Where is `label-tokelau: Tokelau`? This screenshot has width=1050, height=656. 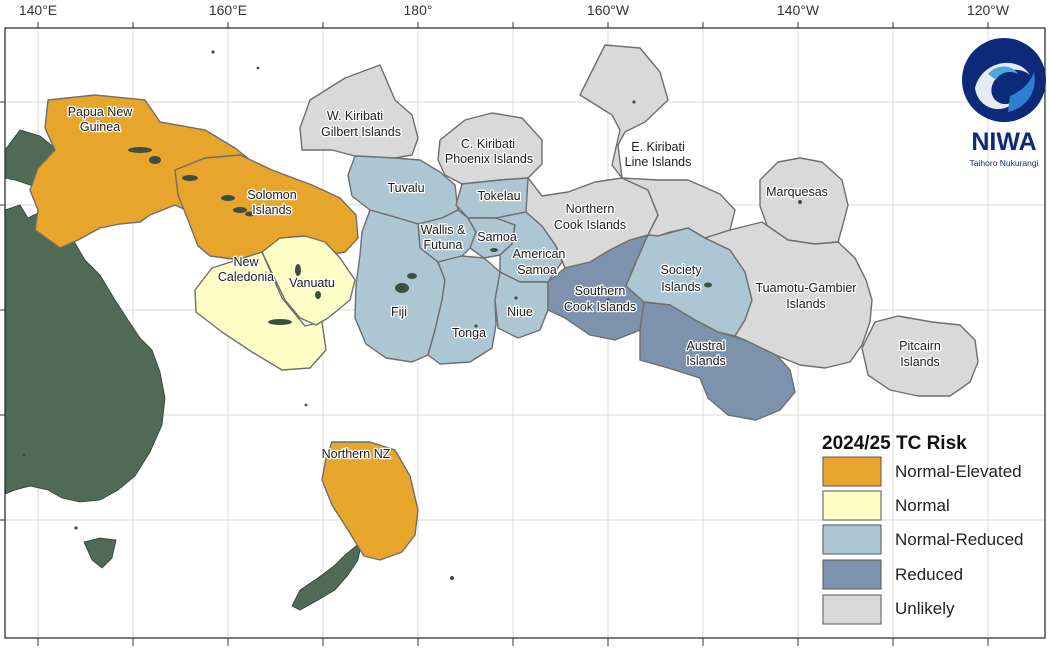
label-tokelau: Tokelau is located at coordinates (498, 196).